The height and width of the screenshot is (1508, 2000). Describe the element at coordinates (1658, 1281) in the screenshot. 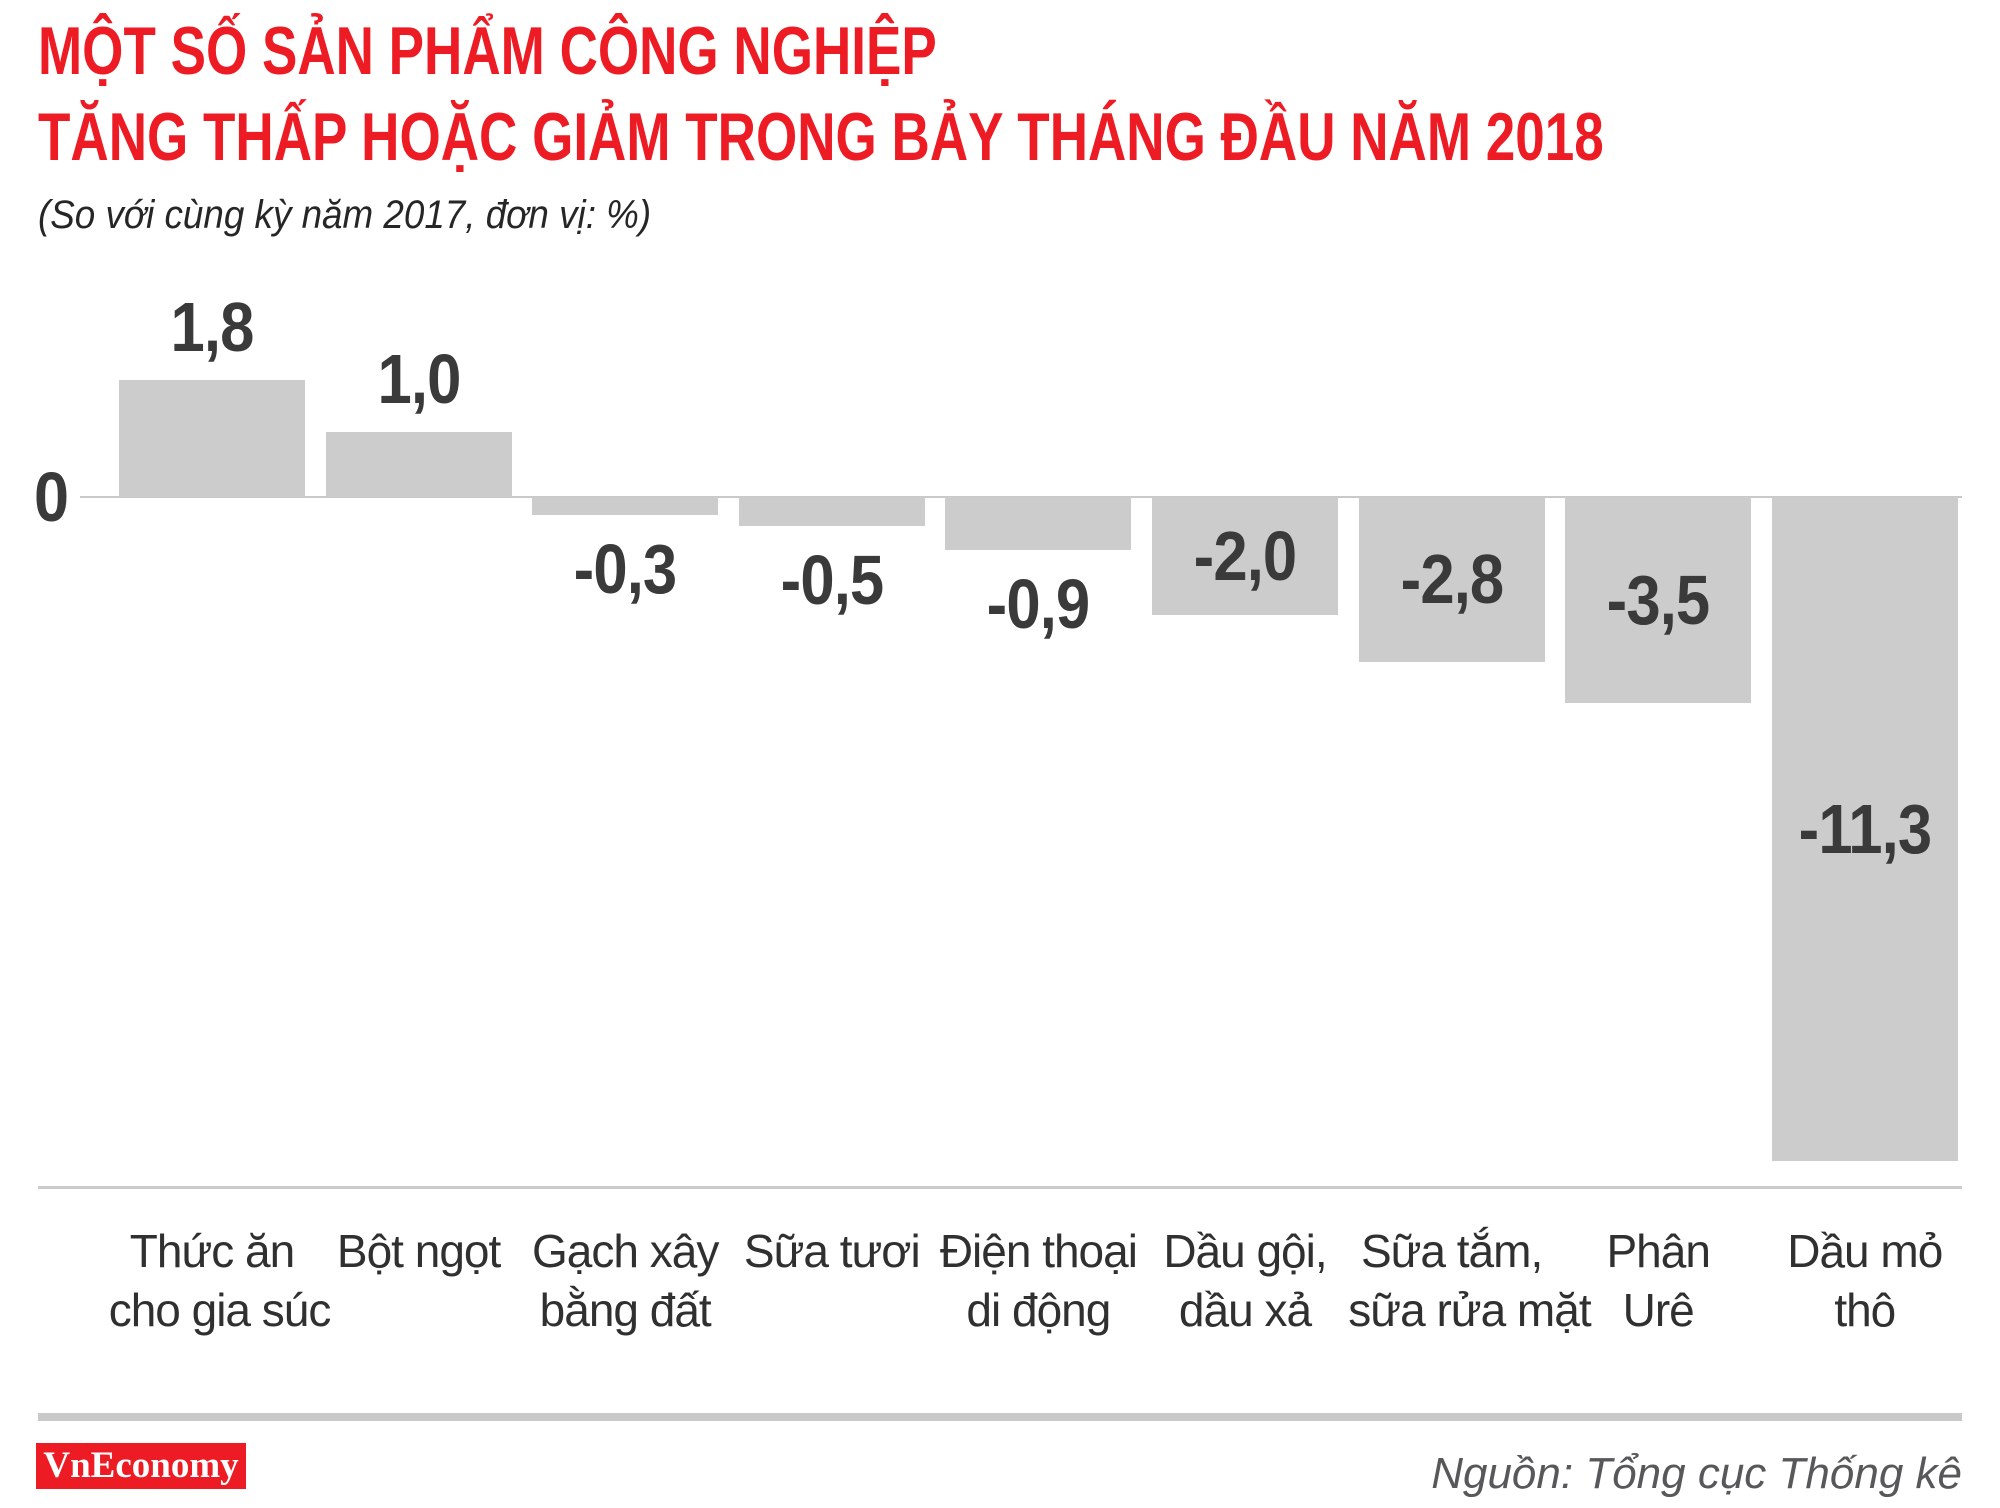

I see `x-axis-label: Phân Urê` at that location.